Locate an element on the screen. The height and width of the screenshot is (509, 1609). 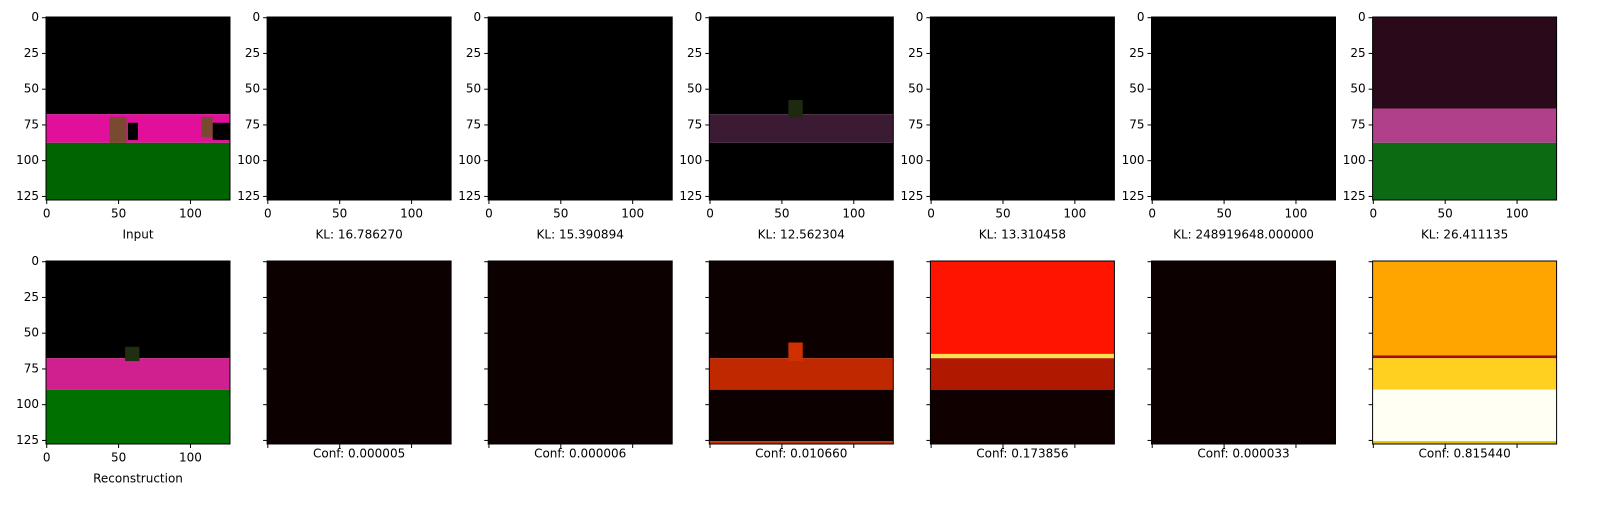
subplot: Conf: 0.815440 is located at coordinates (1463, 360).